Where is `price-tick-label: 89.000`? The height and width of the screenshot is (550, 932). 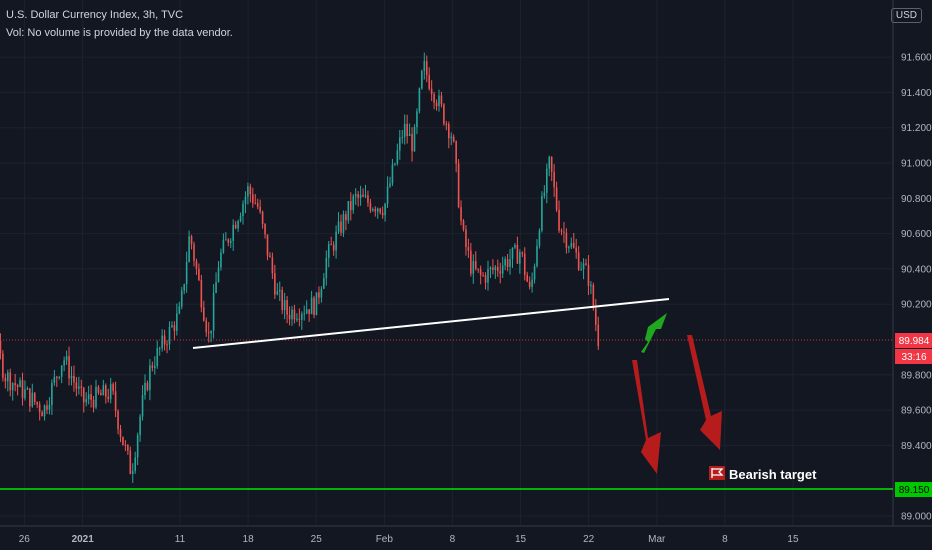 price-tick-label: 89.000 is located at coordinates (916, 517).